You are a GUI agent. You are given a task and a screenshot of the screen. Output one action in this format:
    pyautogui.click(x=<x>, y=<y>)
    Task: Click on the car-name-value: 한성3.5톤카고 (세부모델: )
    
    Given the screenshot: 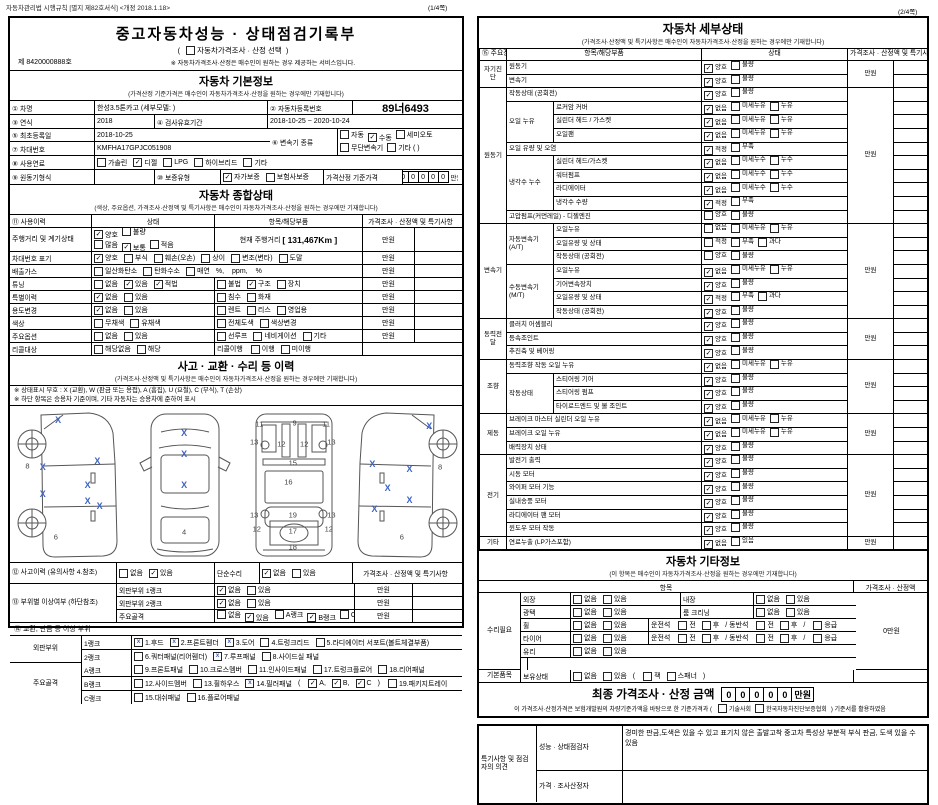 What is the action you would take?
    pyautogui.click(x=181, y=107)
    